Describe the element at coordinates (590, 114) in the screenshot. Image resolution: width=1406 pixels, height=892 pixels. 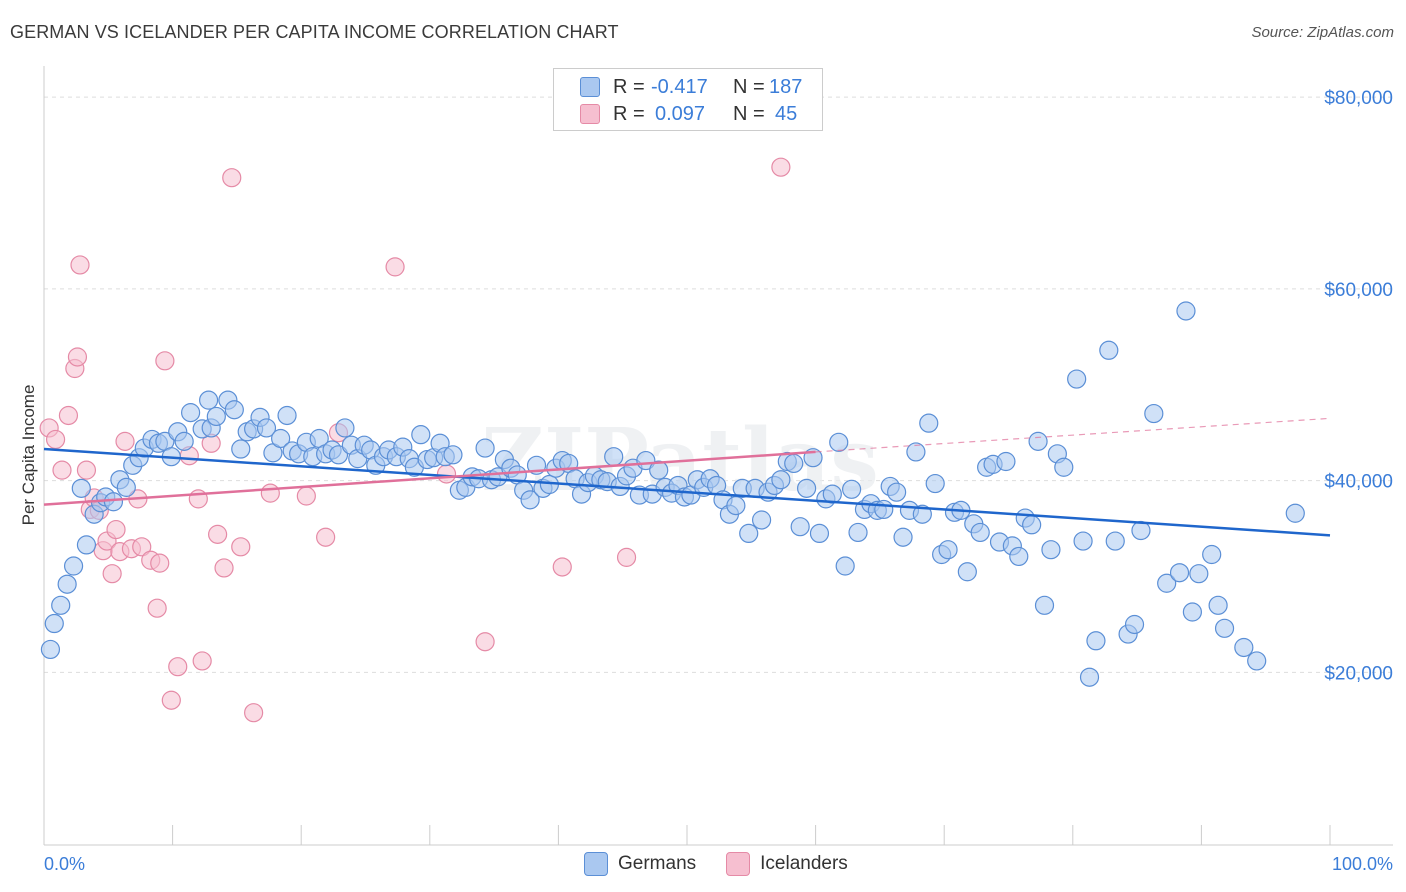
I see `icelanders-swatch` at that location.